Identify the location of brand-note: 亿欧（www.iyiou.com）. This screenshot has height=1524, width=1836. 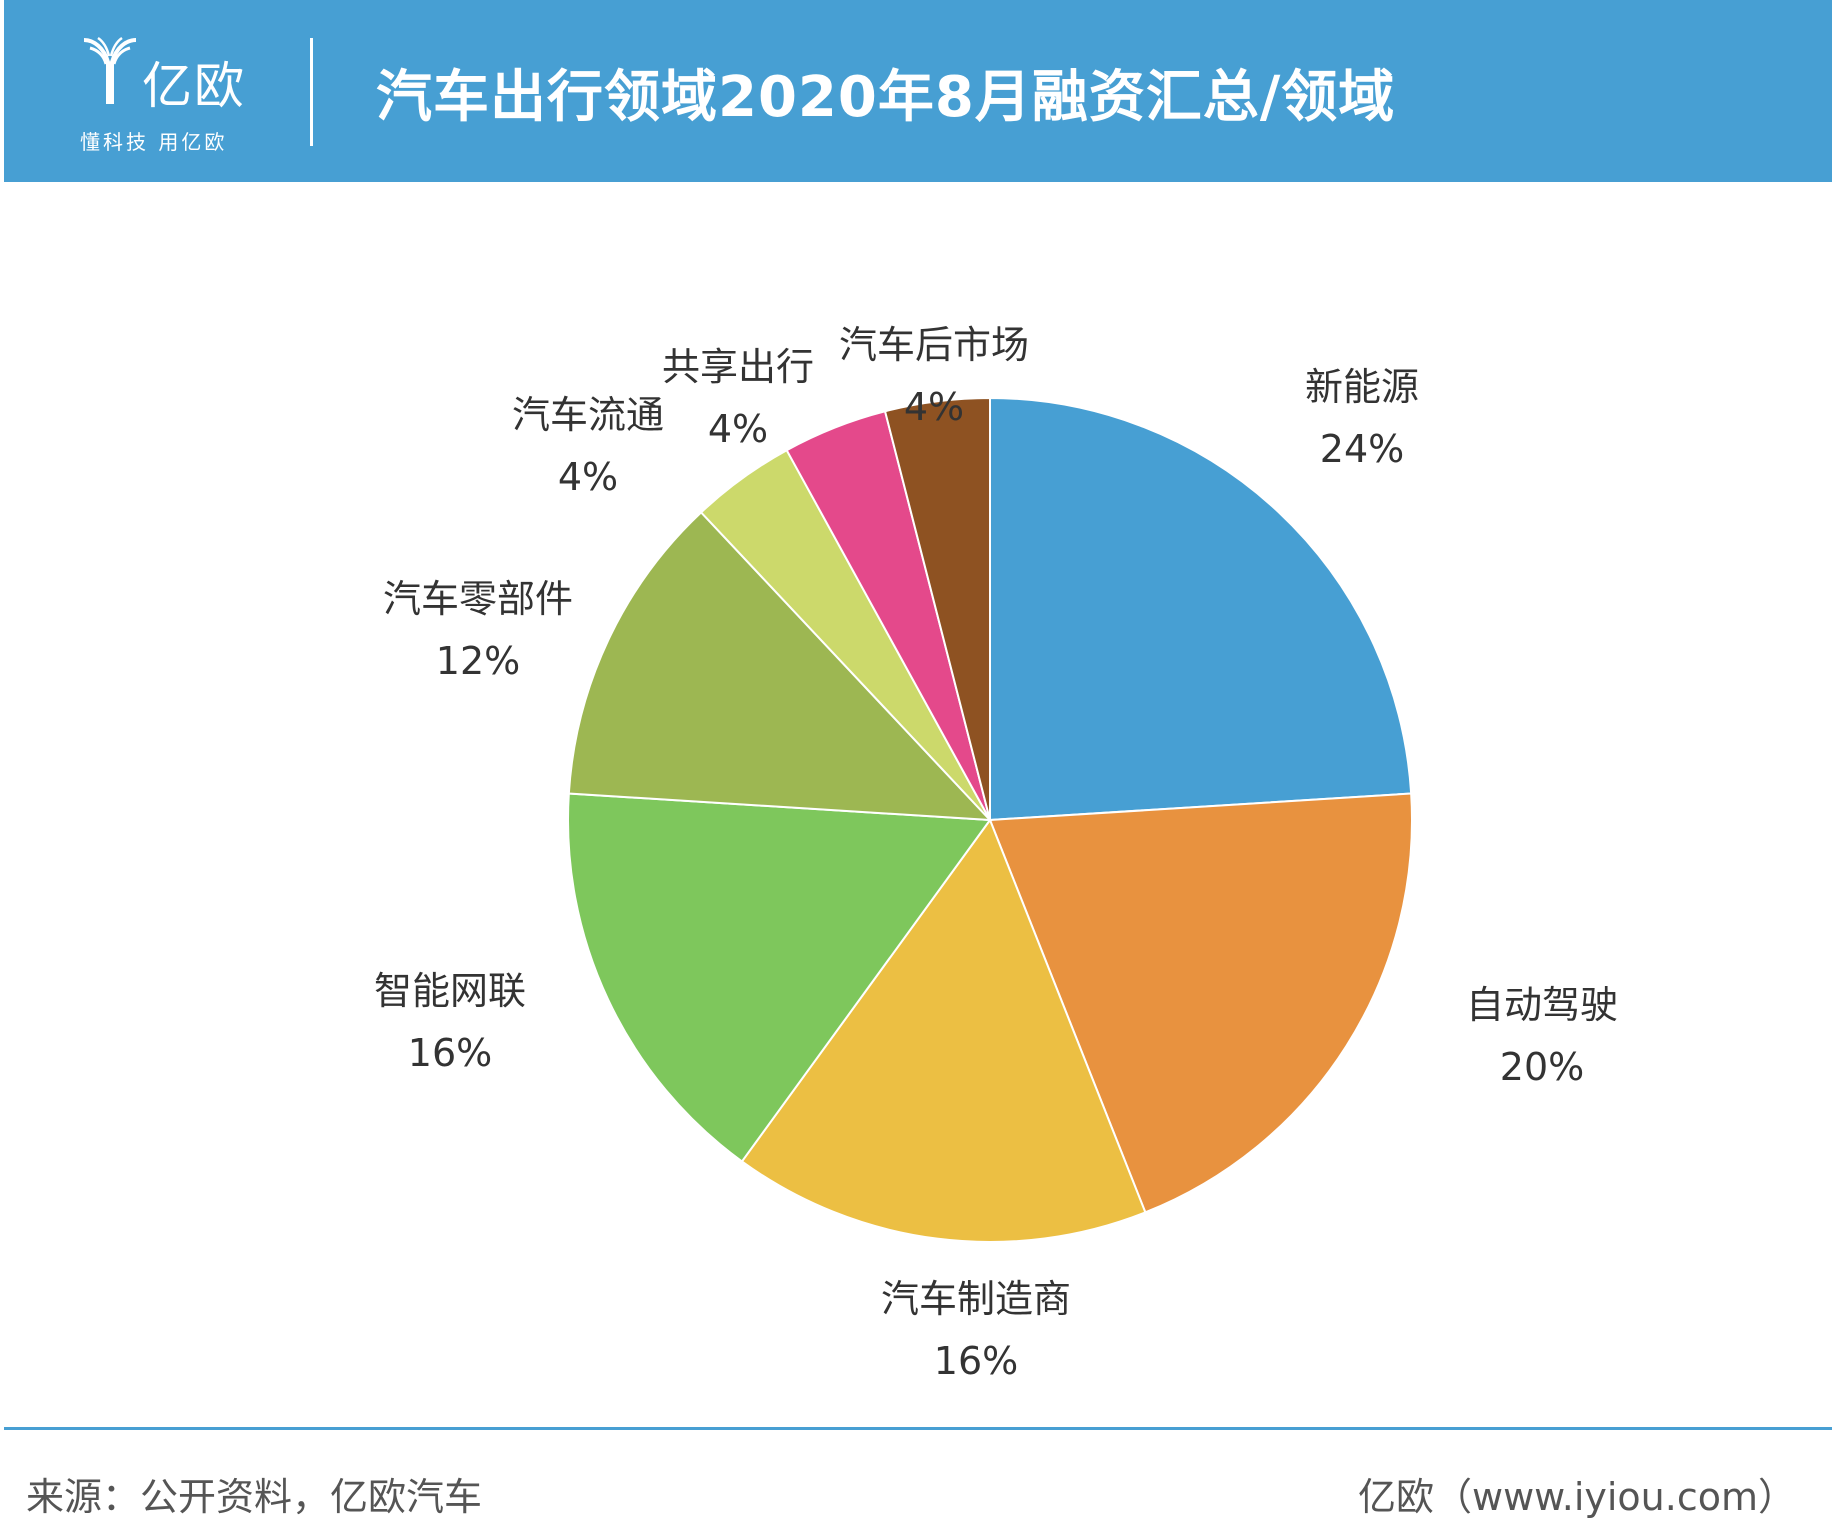
(1576, 1497).